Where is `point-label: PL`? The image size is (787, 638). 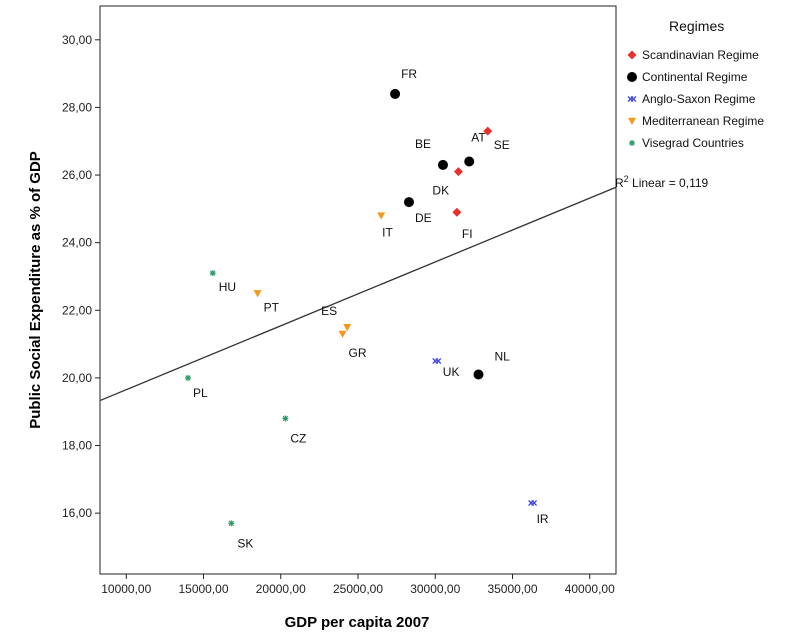 point-label: PL is located at coordinates (200, 393).